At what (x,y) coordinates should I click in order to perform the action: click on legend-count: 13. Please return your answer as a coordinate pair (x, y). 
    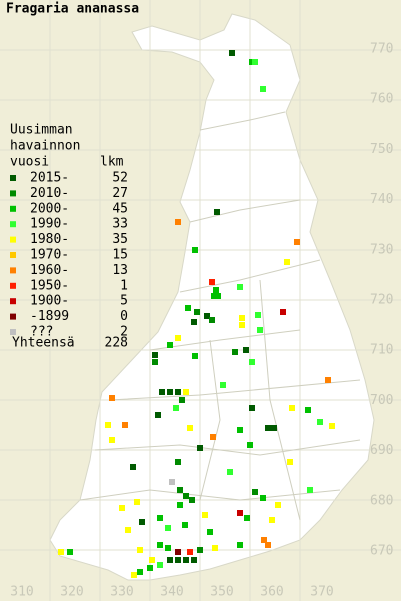
    Looking at the image, I should click on (120, 270).